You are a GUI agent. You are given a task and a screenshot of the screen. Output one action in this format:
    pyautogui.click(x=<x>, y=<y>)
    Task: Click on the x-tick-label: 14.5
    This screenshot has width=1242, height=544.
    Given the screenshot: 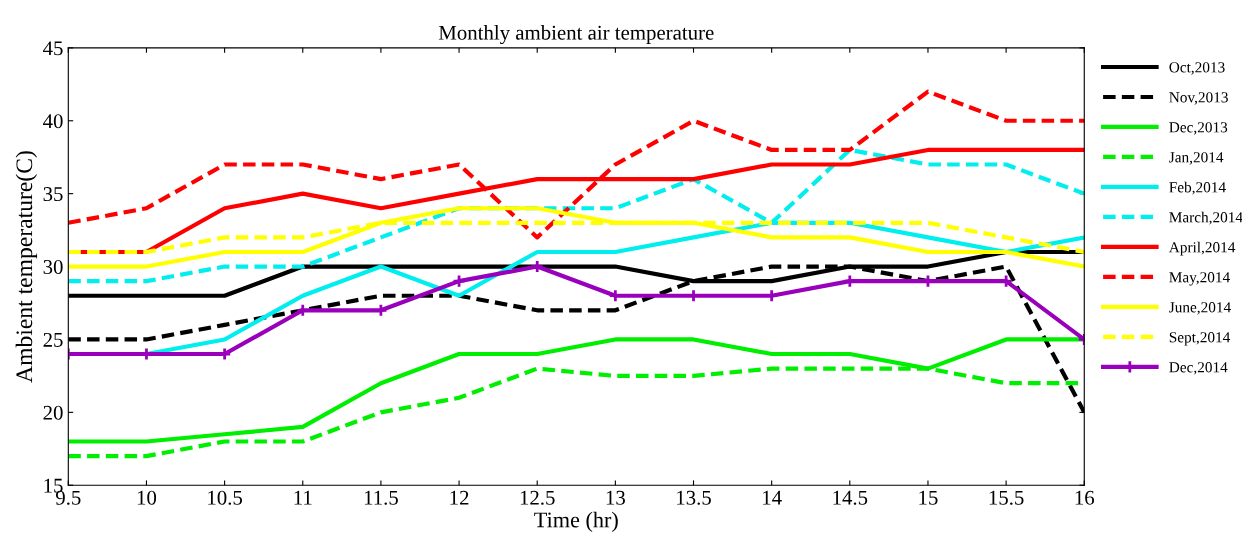 What is the action you would take?
    pyautogui.click(x=850, y=497)
    